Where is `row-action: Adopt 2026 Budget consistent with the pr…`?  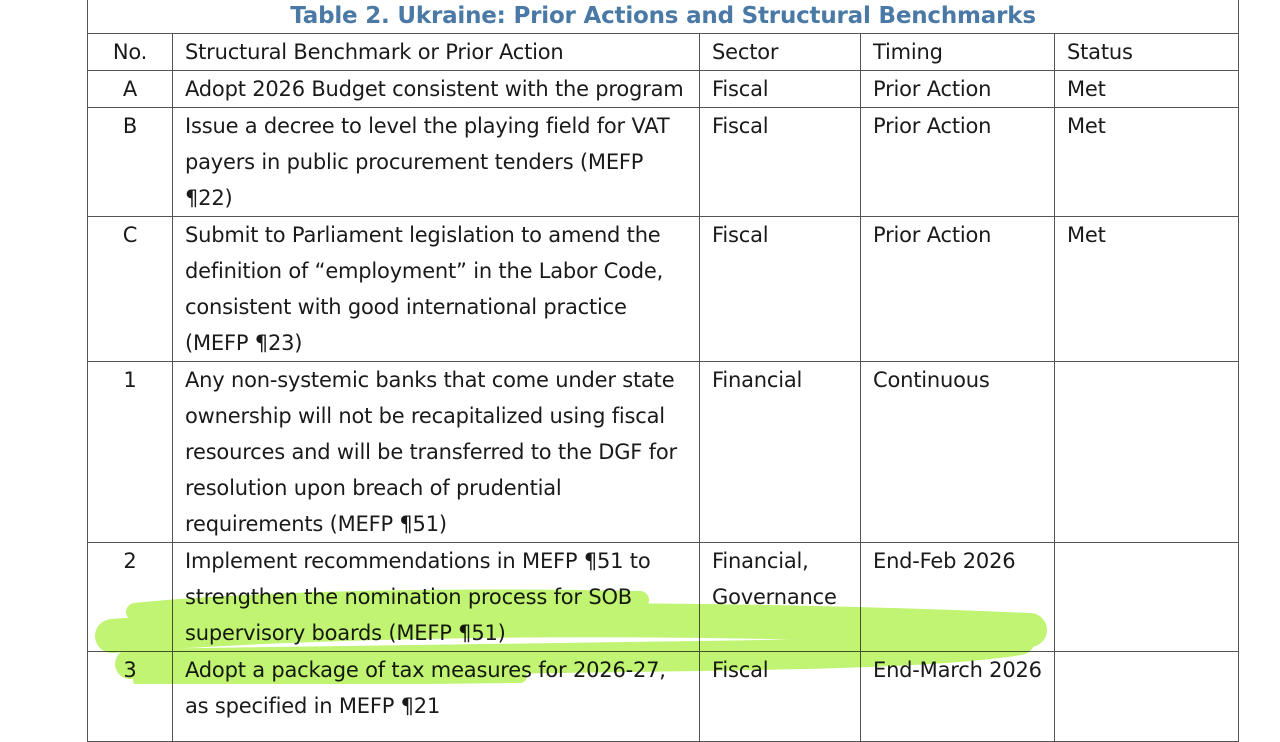 row-action: Adopt 2026 Budget consistent with the pr… is located at coordinates (436, 89).